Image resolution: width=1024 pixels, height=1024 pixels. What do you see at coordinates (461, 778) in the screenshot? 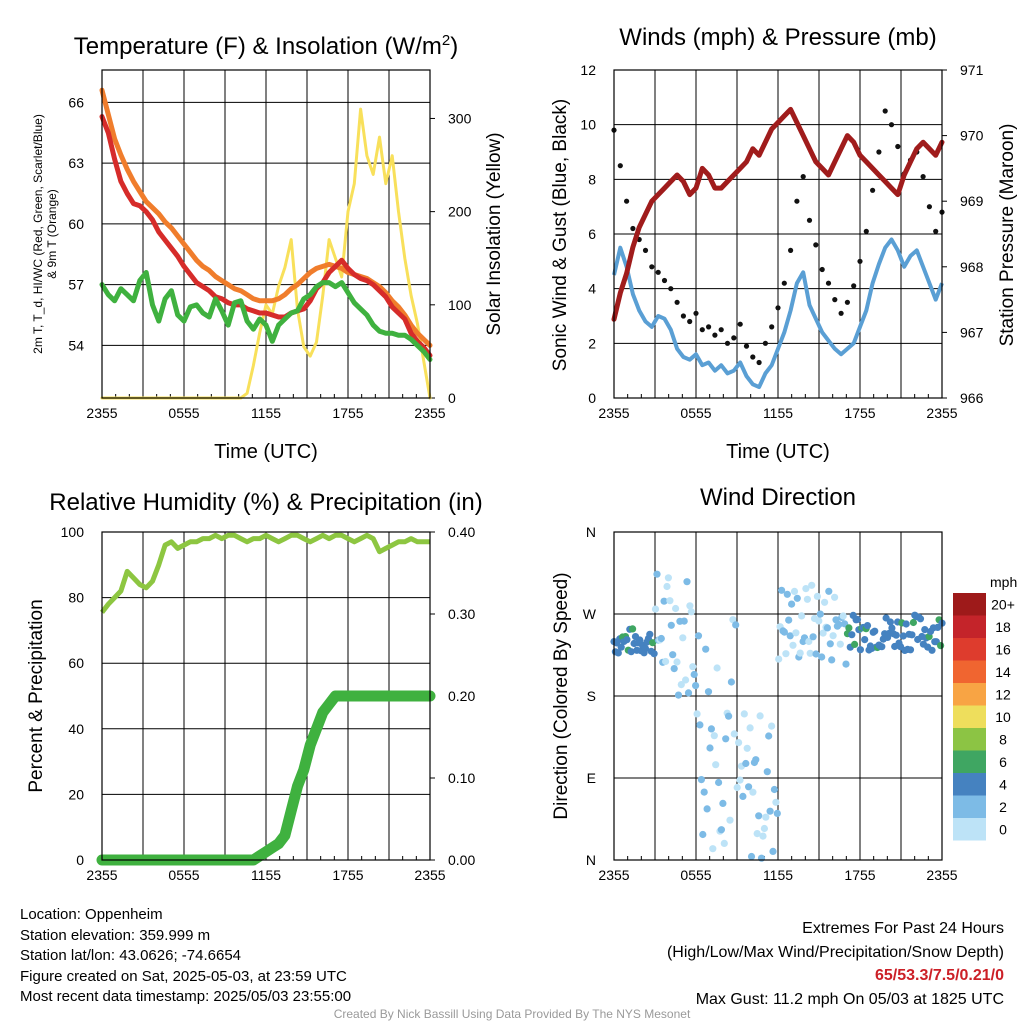
I see `humidity-y2-tick-label: 0.10` at bounding box center [461, 778].